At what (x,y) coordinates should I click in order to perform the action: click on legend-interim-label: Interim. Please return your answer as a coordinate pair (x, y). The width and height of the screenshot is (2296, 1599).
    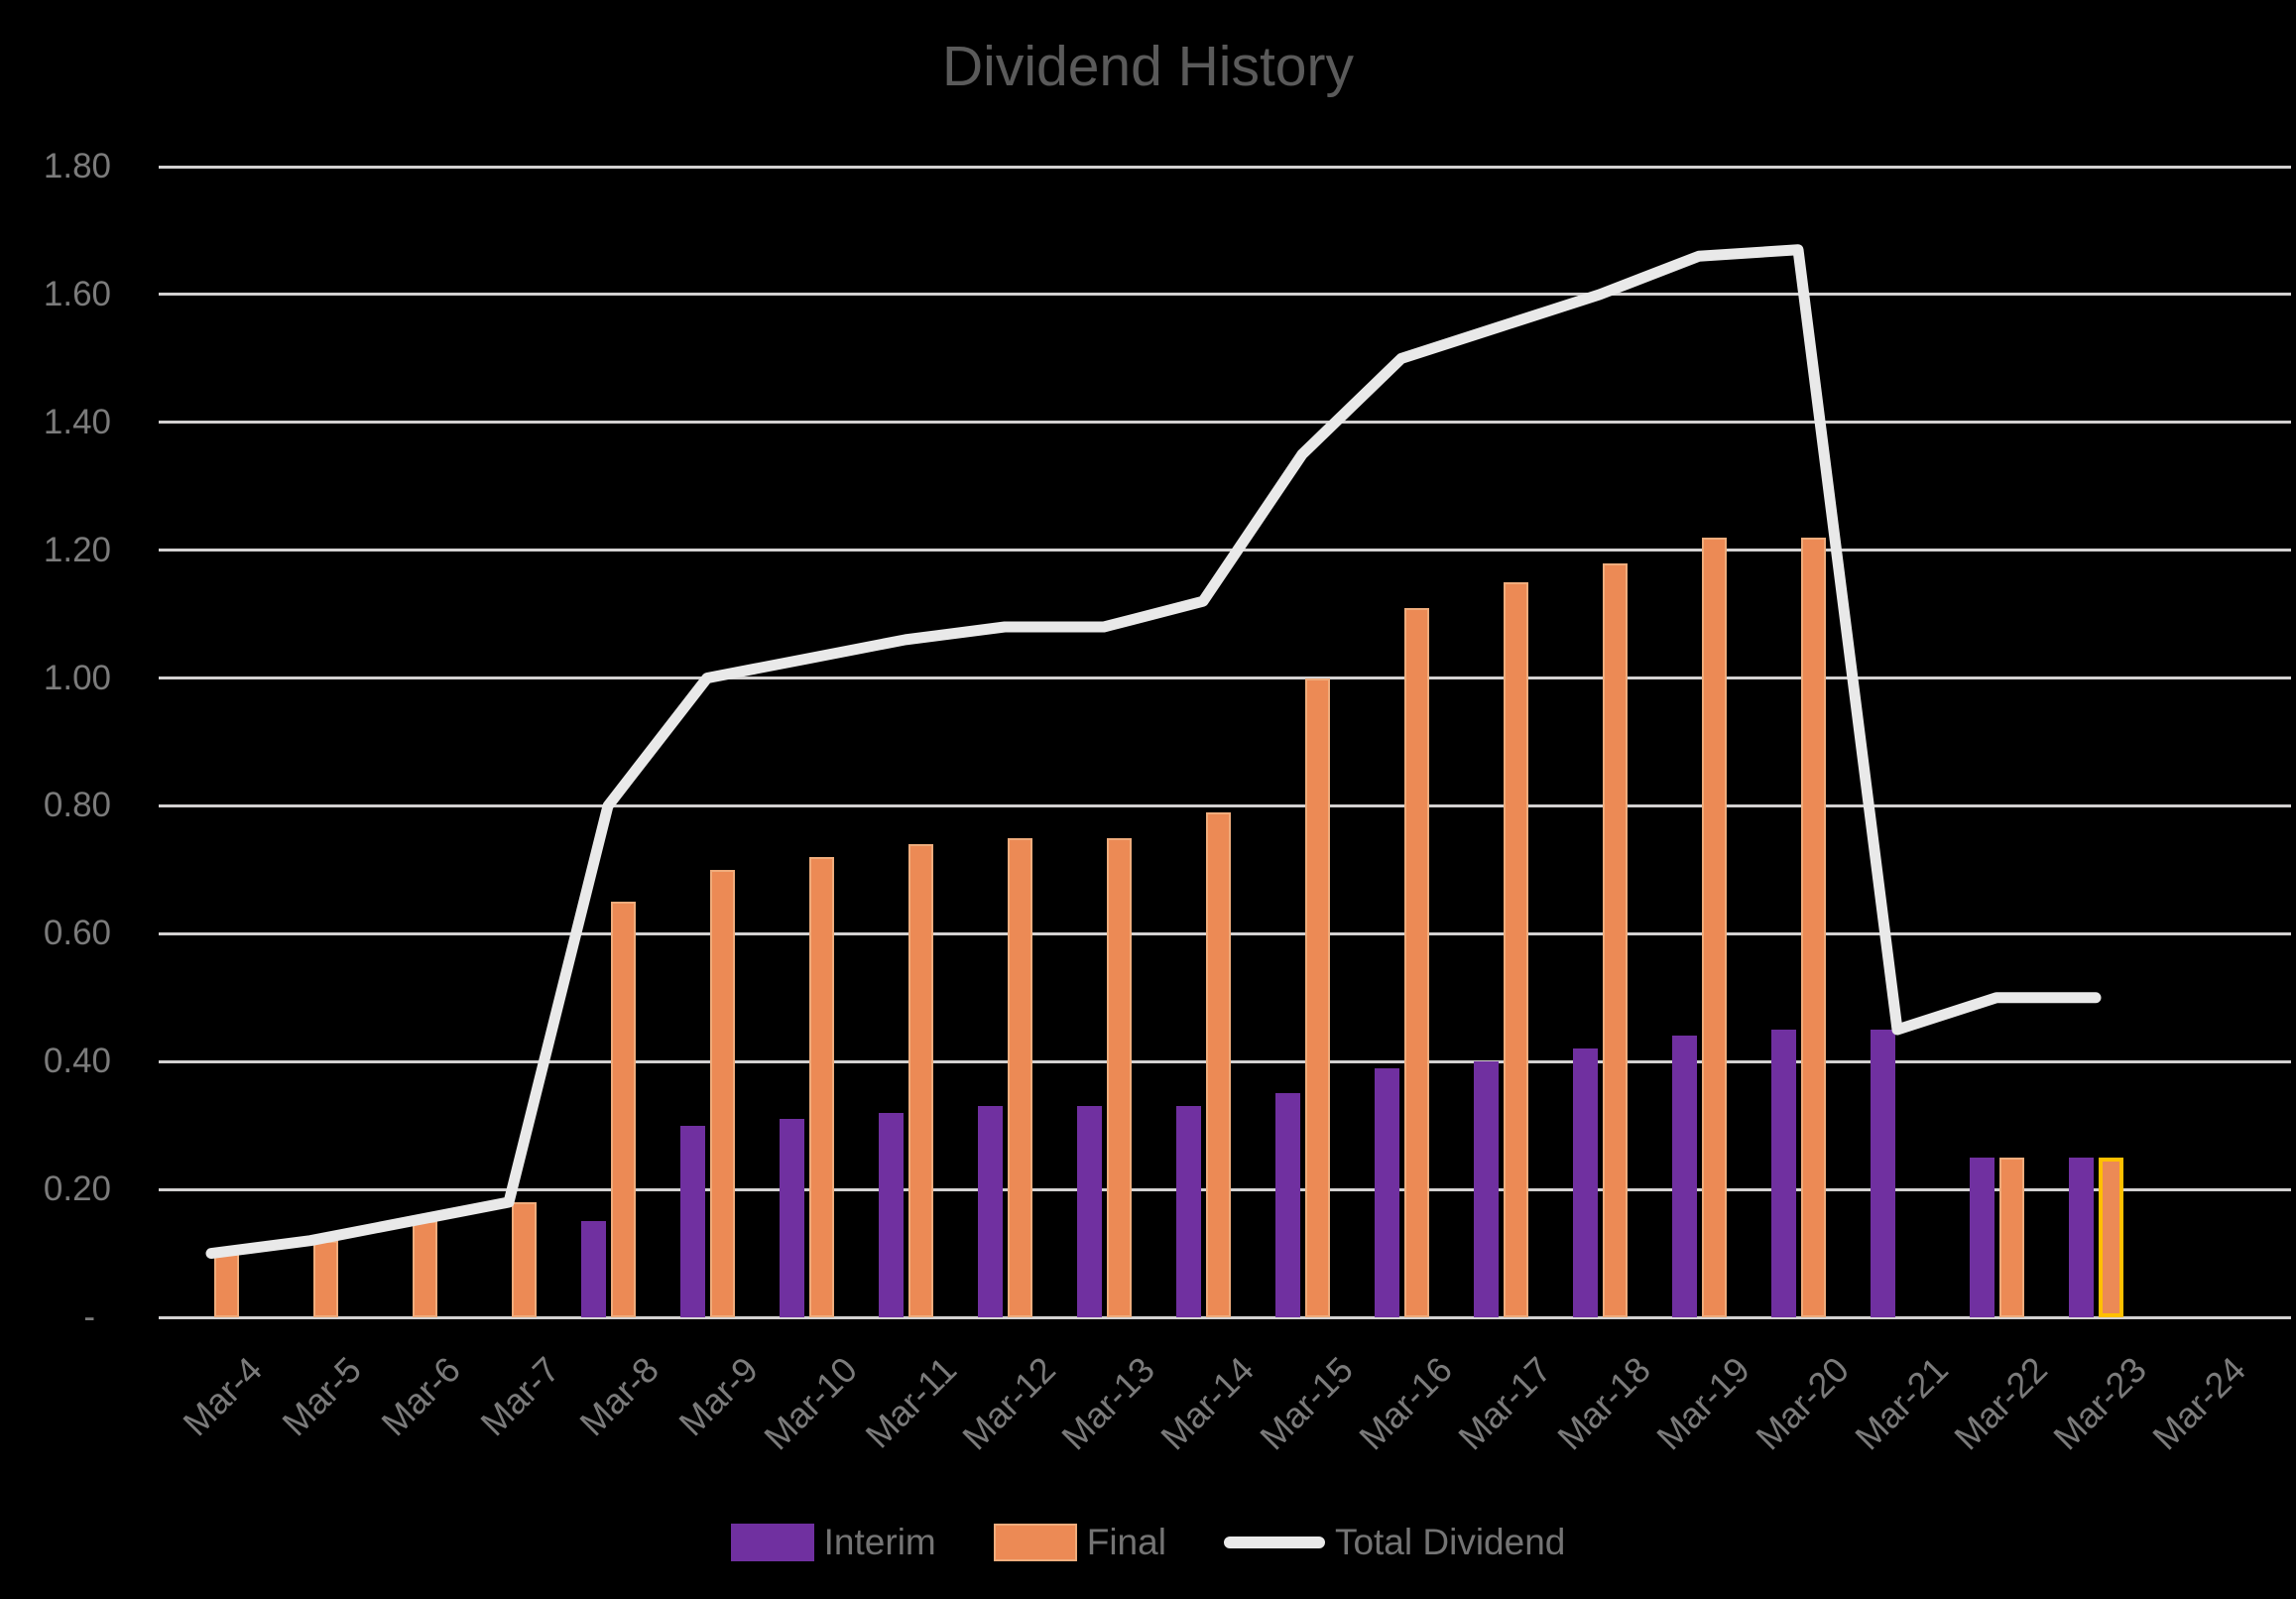
    Looking at the image, I should click on (879, 1542).